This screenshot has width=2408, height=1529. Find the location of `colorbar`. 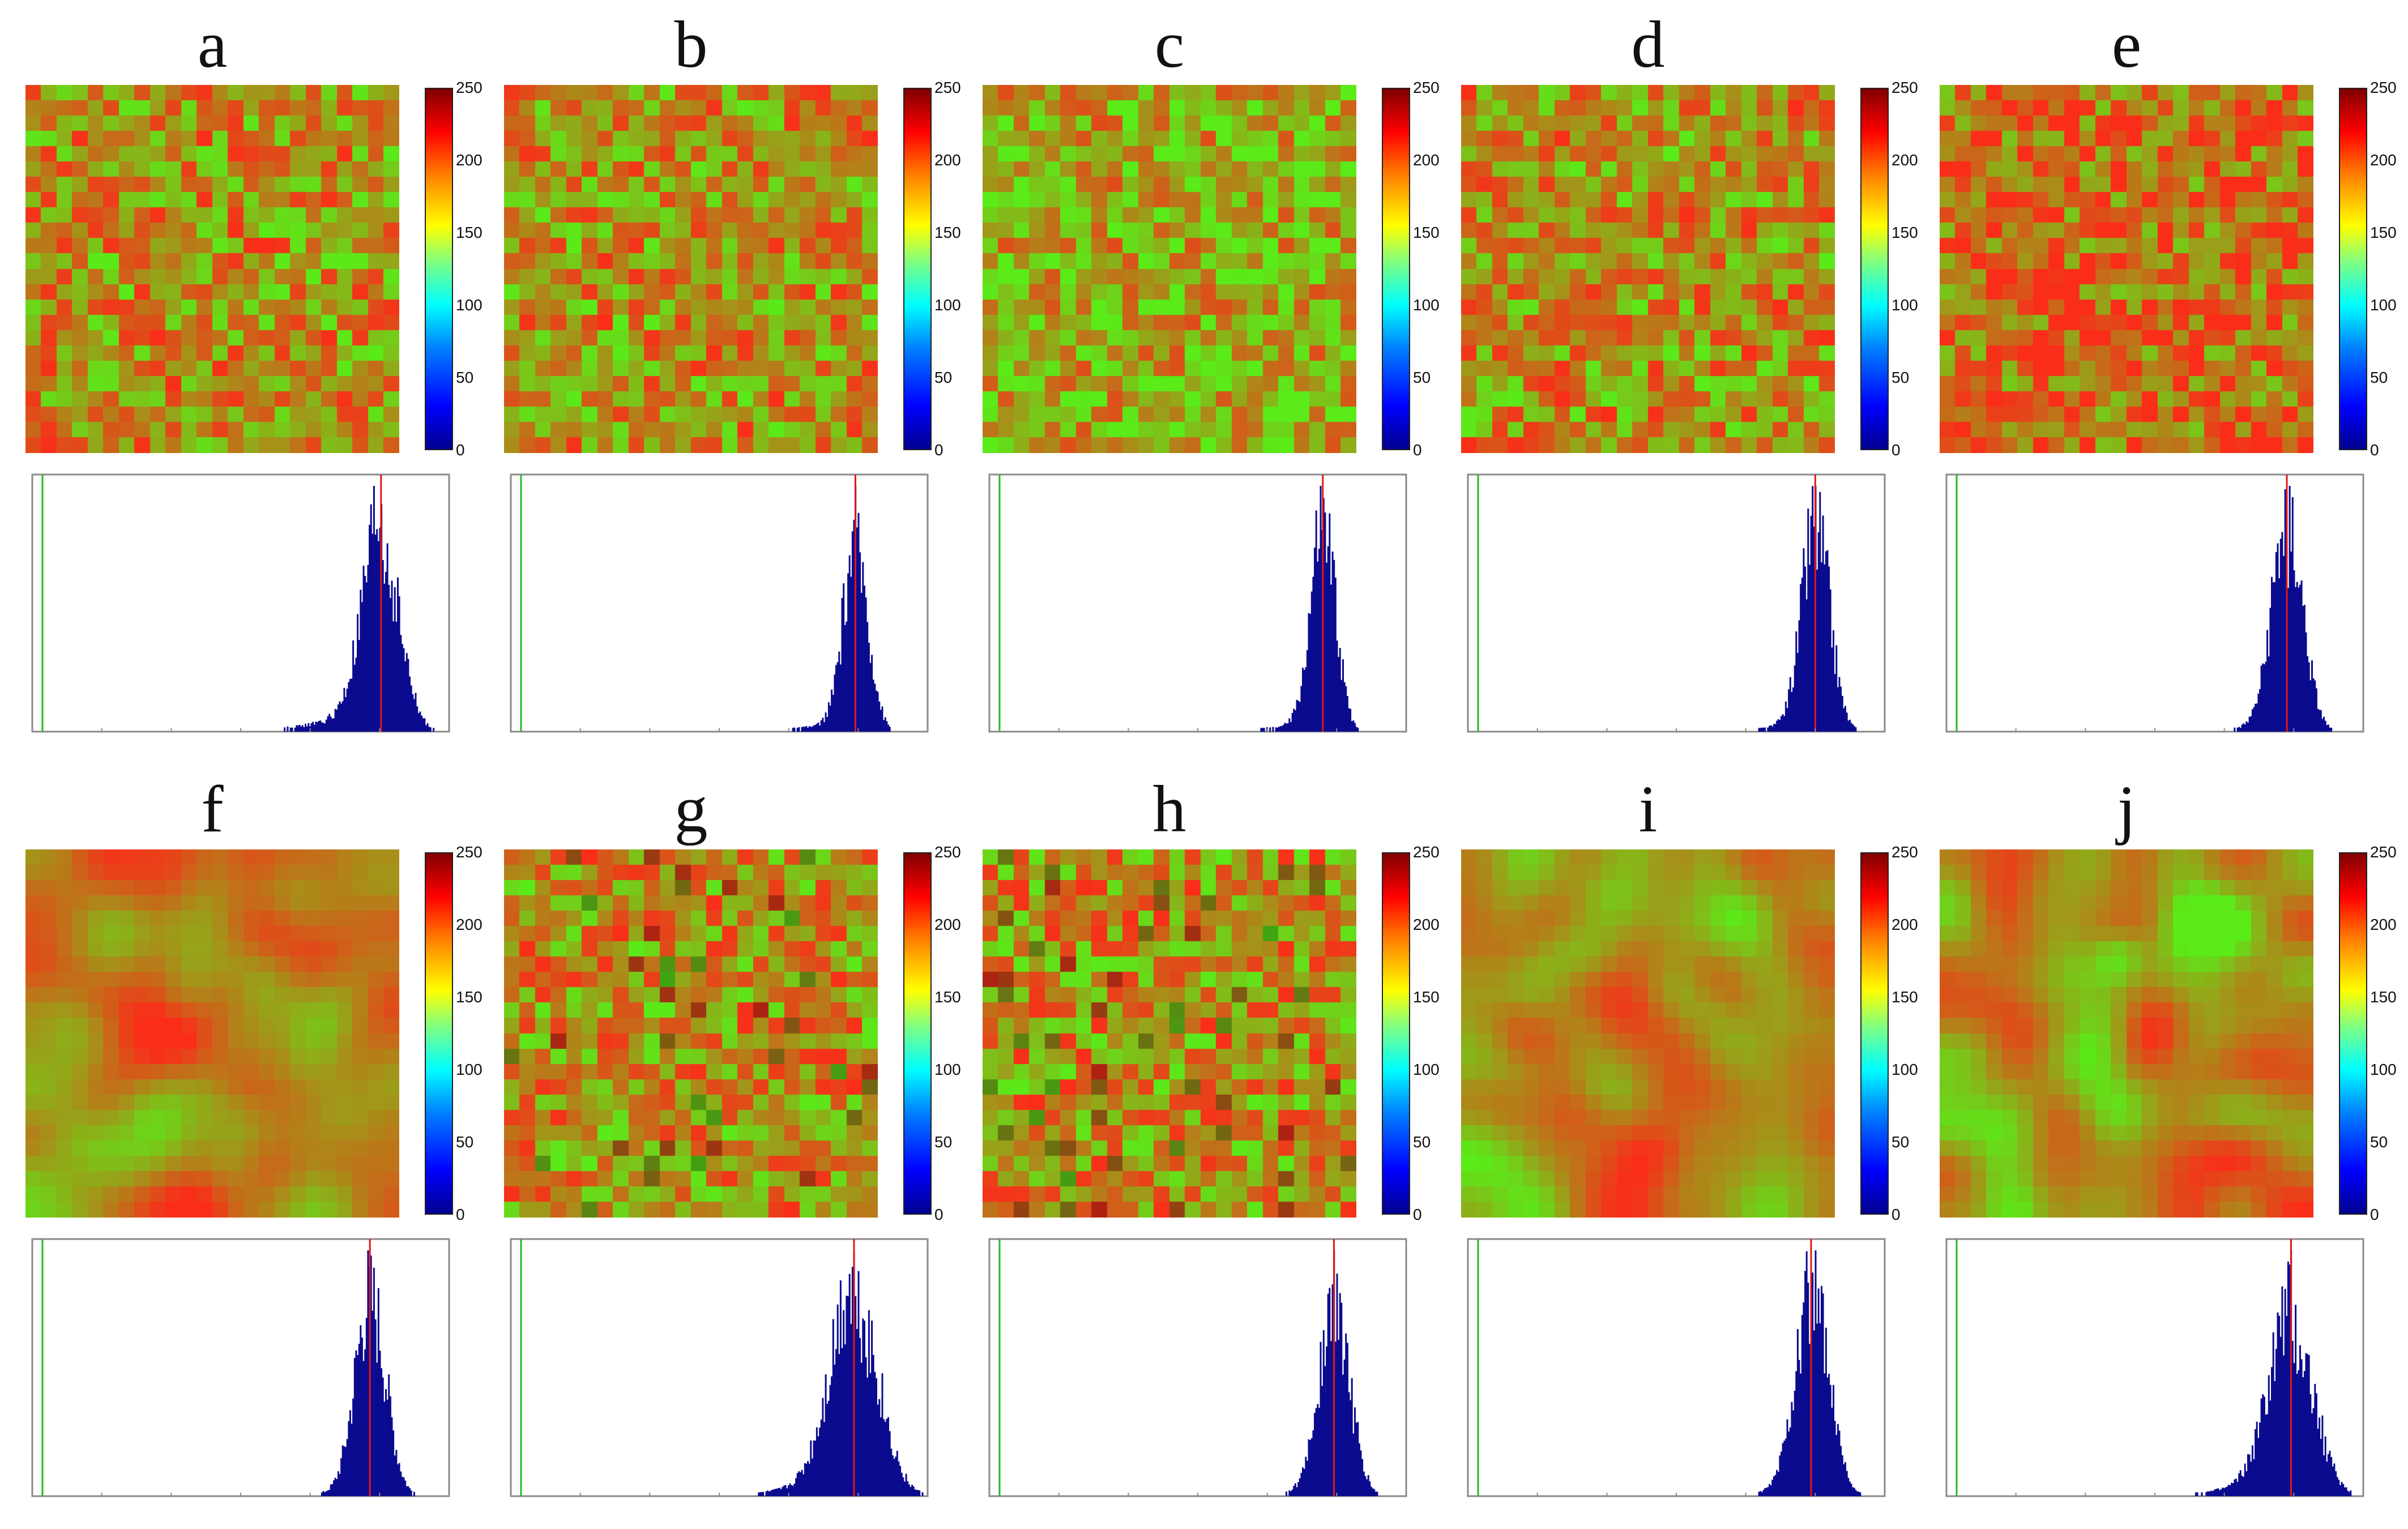

colorbar is located at coordinates (1396, 1033).